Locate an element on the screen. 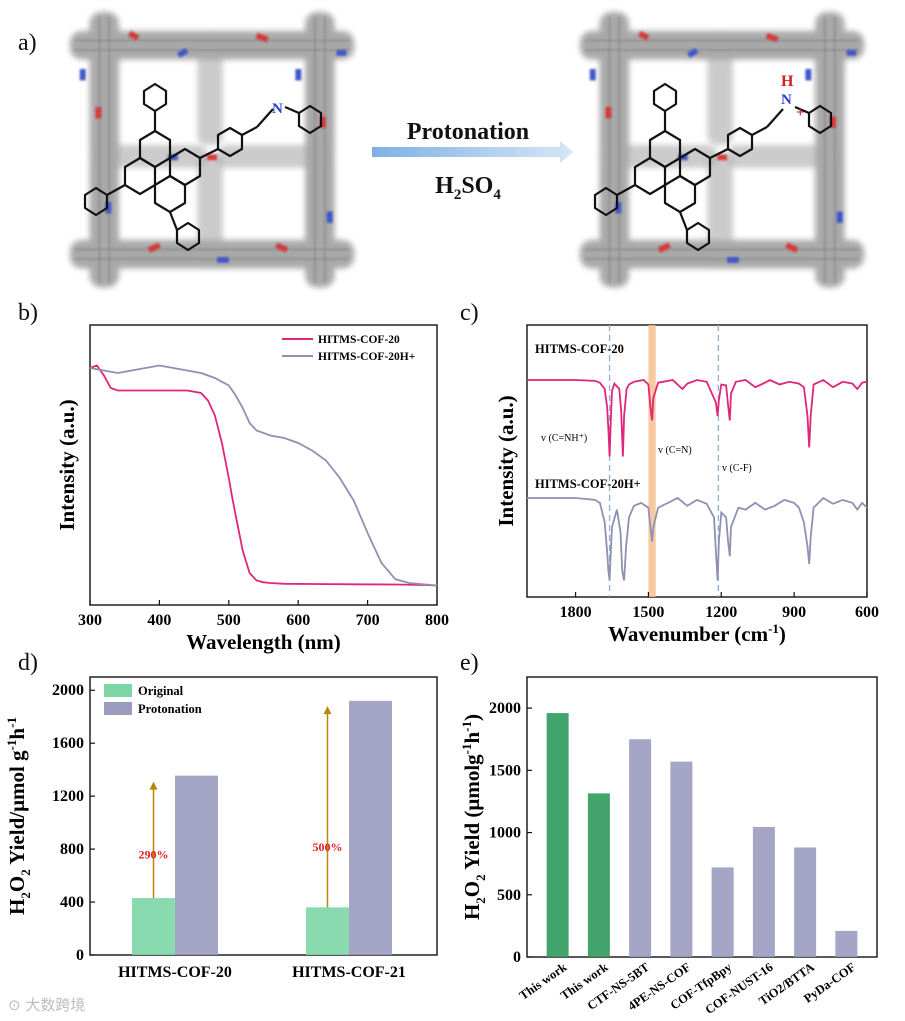 This screenshot has height=1021, width=905. chart-e-ytick-label: 0 is located at coordinates (517, 957).